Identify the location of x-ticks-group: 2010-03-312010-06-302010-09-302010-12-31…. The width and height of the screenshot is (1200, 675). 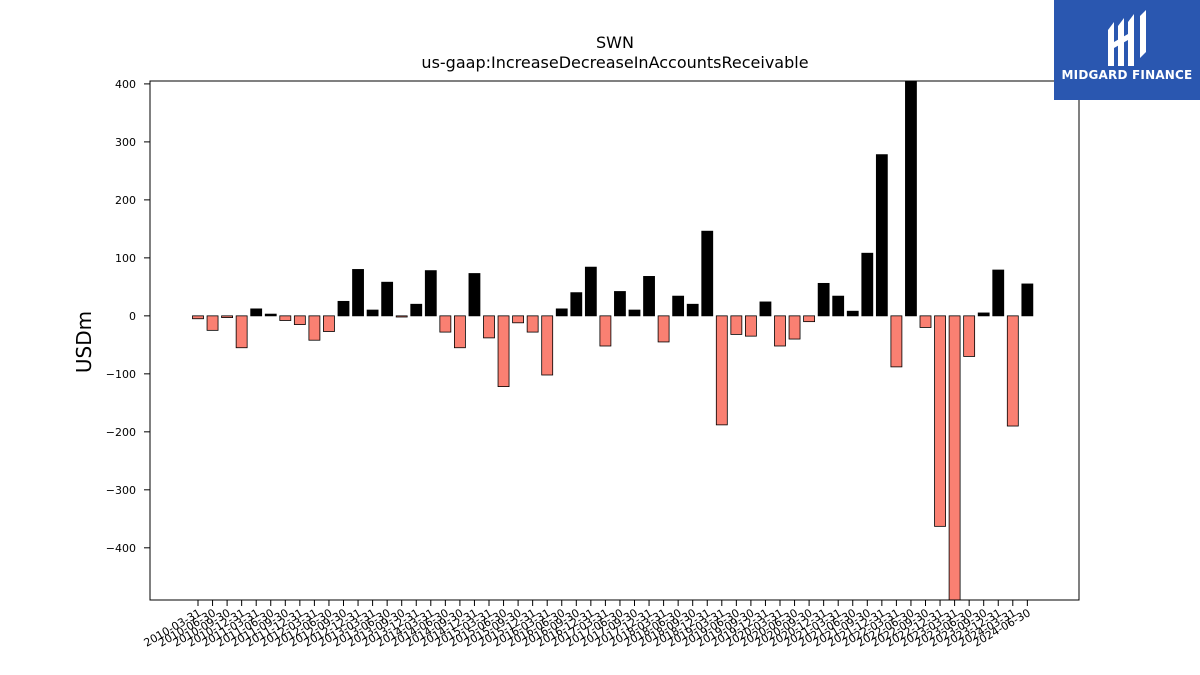
(587, 625).